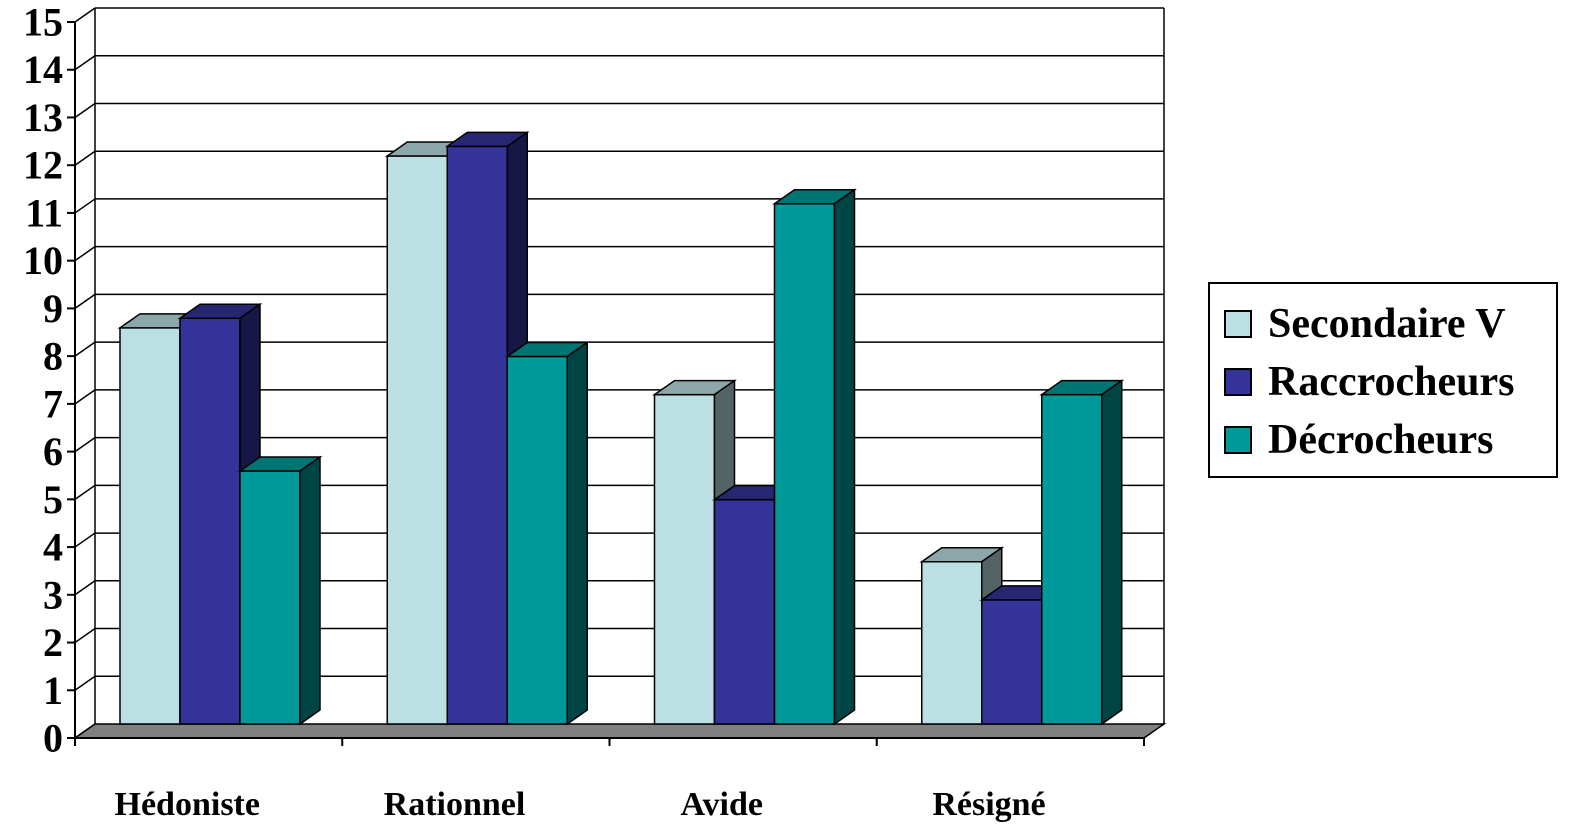 The height and width of the screenshot is (836, 1574). What do you see at coordinates (53, 356) in the screenshot?
I see `y-tick-label: 8` at bounding box center [53, 356].